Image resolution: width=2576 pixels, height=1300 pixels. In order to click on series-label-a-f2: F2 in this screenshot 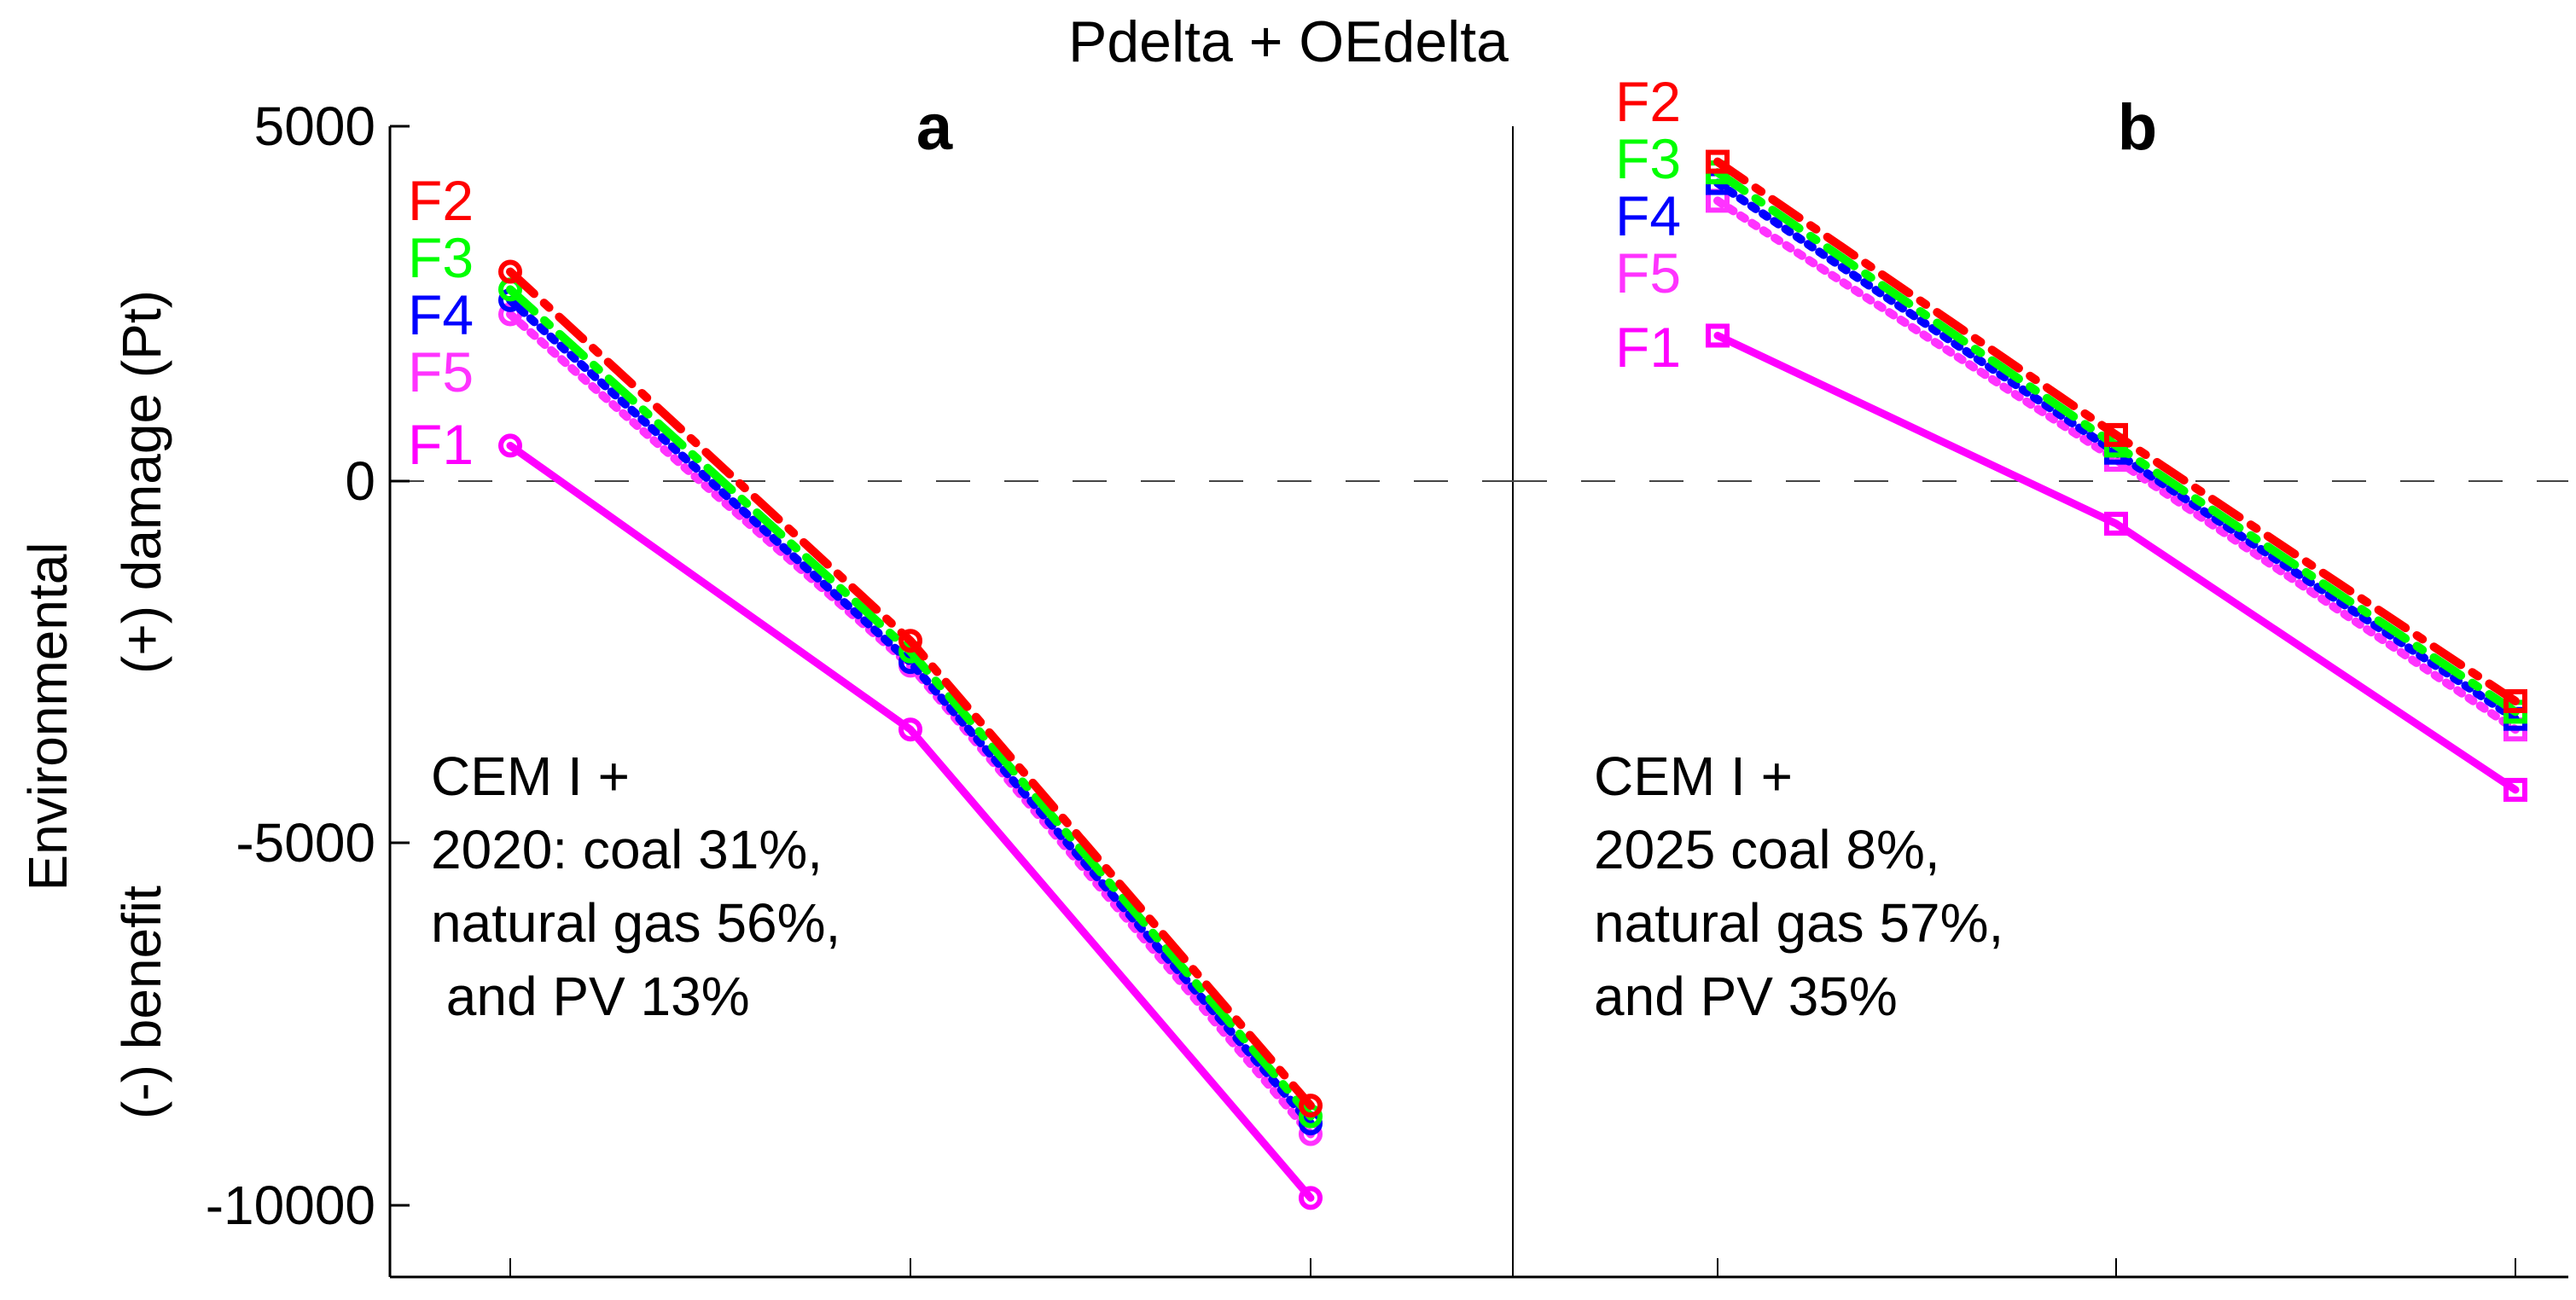, I will do `click(441, 200)`.